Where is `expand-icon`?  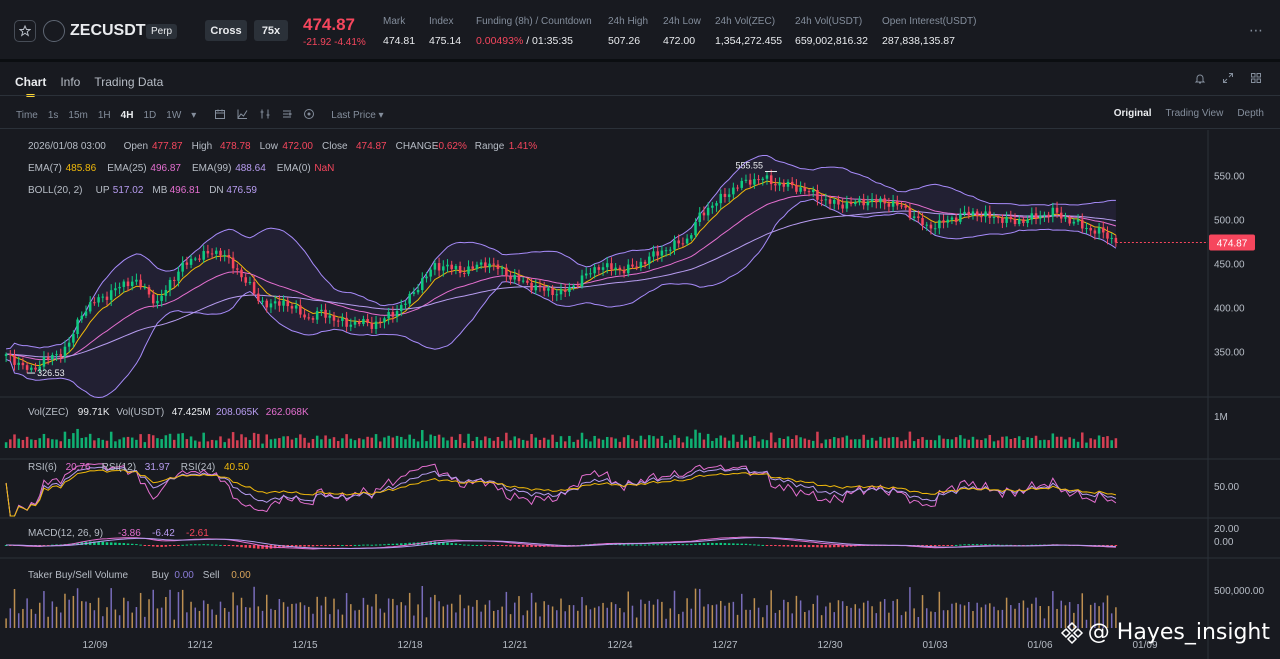 expand-icon is located at coordinates (1228, 80).